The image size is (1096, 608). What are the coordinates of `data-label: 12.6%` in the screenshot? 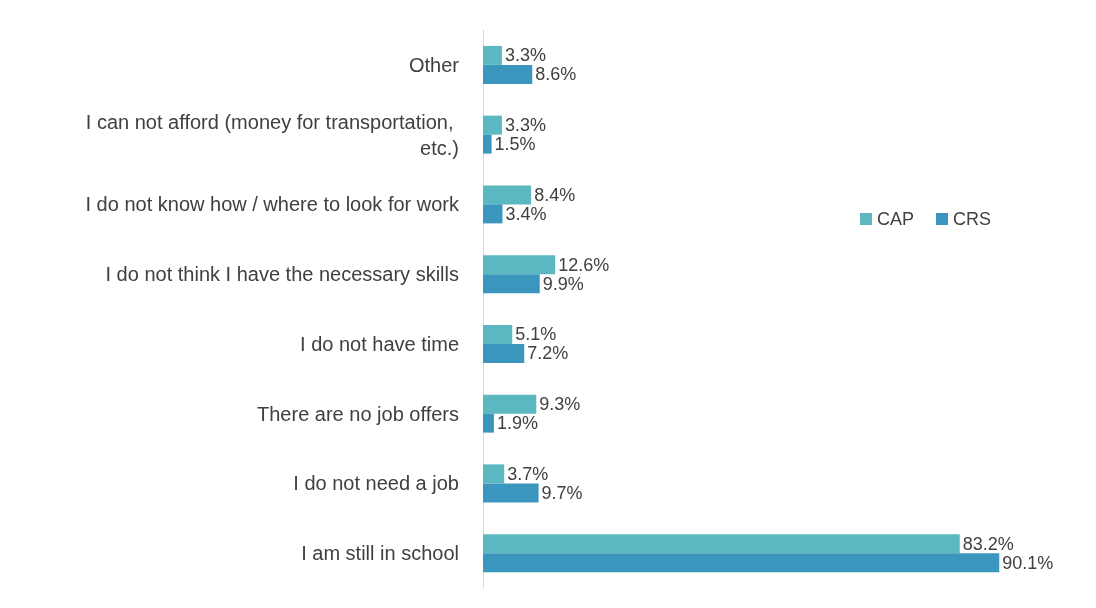 It's located at (584, 264).